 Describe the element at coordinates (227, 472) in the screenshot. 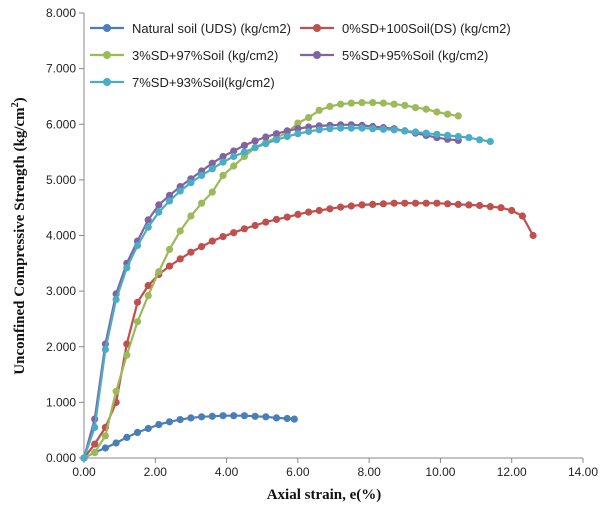

I see `x-tick-label: 4.00` at that location.